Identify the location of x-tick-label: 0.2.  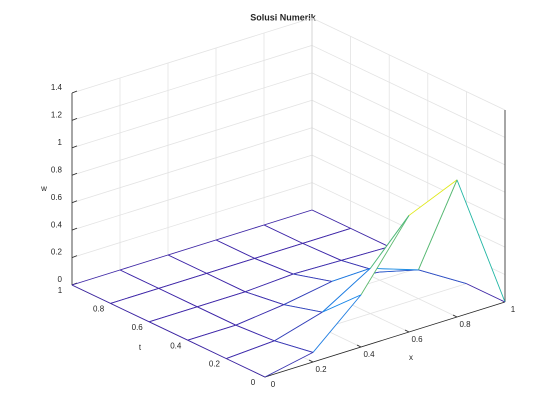
(321, 369).